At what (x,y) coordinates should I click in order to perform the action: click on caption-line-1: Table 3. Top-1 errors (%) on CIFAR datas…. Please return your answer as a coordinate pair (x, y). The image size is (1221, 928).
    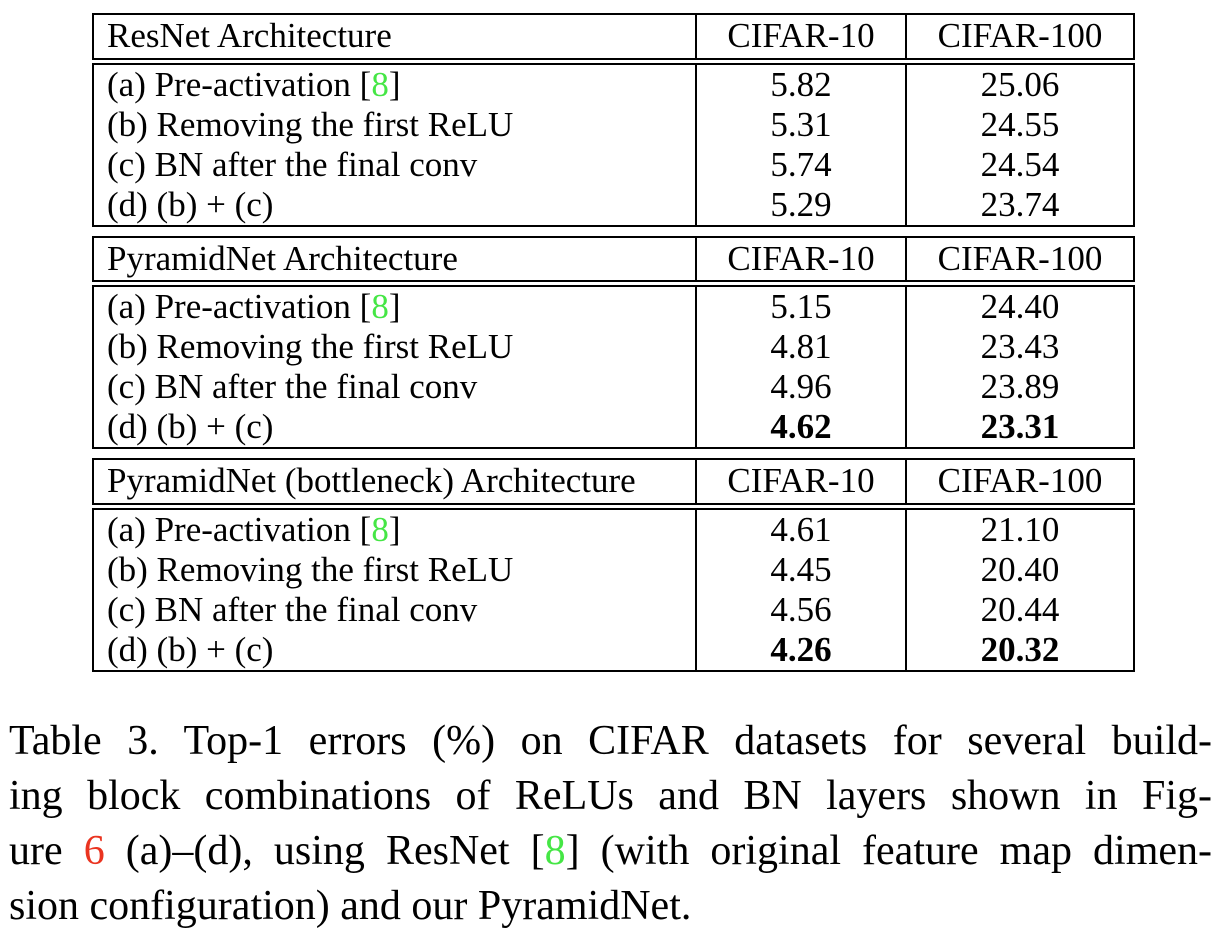
    Looking at the image, I should click on (610, 740).